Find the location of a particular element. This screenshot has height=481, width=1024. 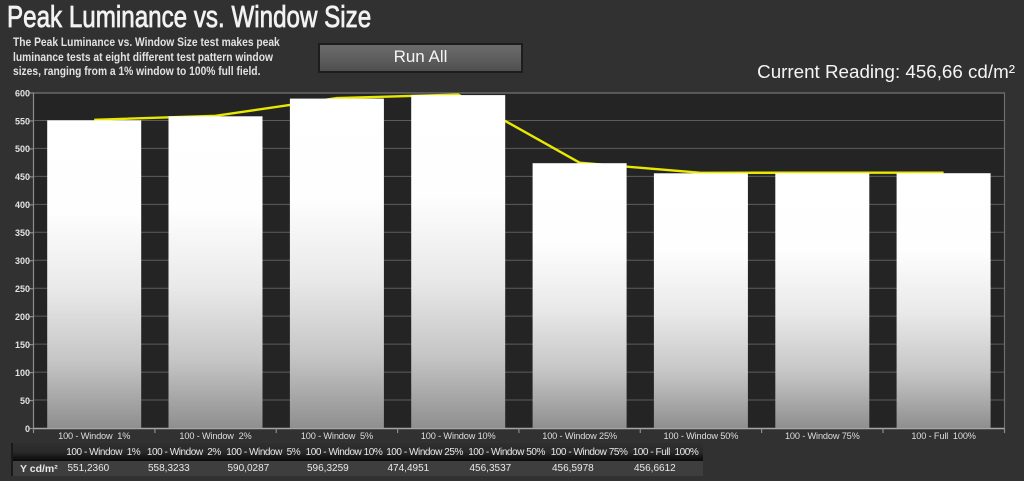

svg-text: 100 - Window 75% is located at coordinates (822, 436).